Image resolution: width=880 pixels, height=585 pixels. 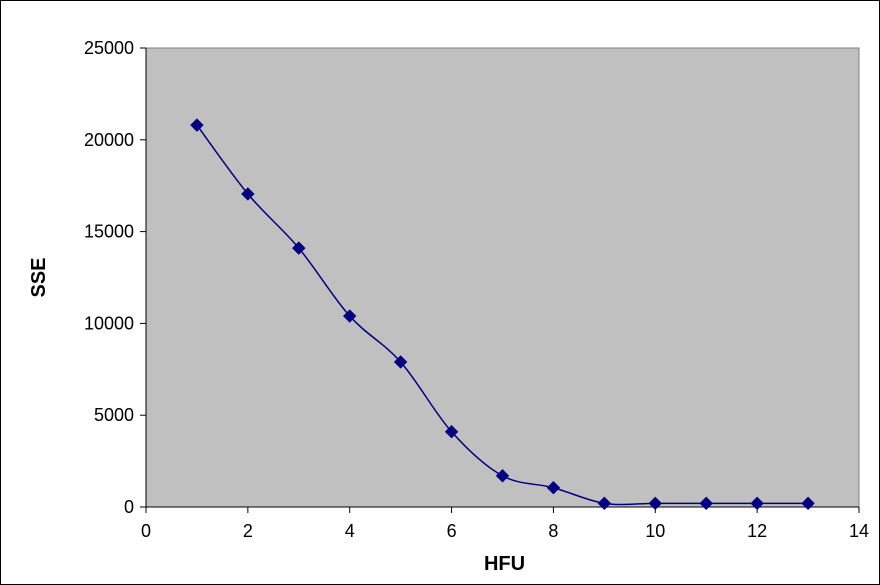 What do you see at coordinates (109, 140) in the screenshot?
I see `y-tick-label: 20000` at bounding box center [109, 140].